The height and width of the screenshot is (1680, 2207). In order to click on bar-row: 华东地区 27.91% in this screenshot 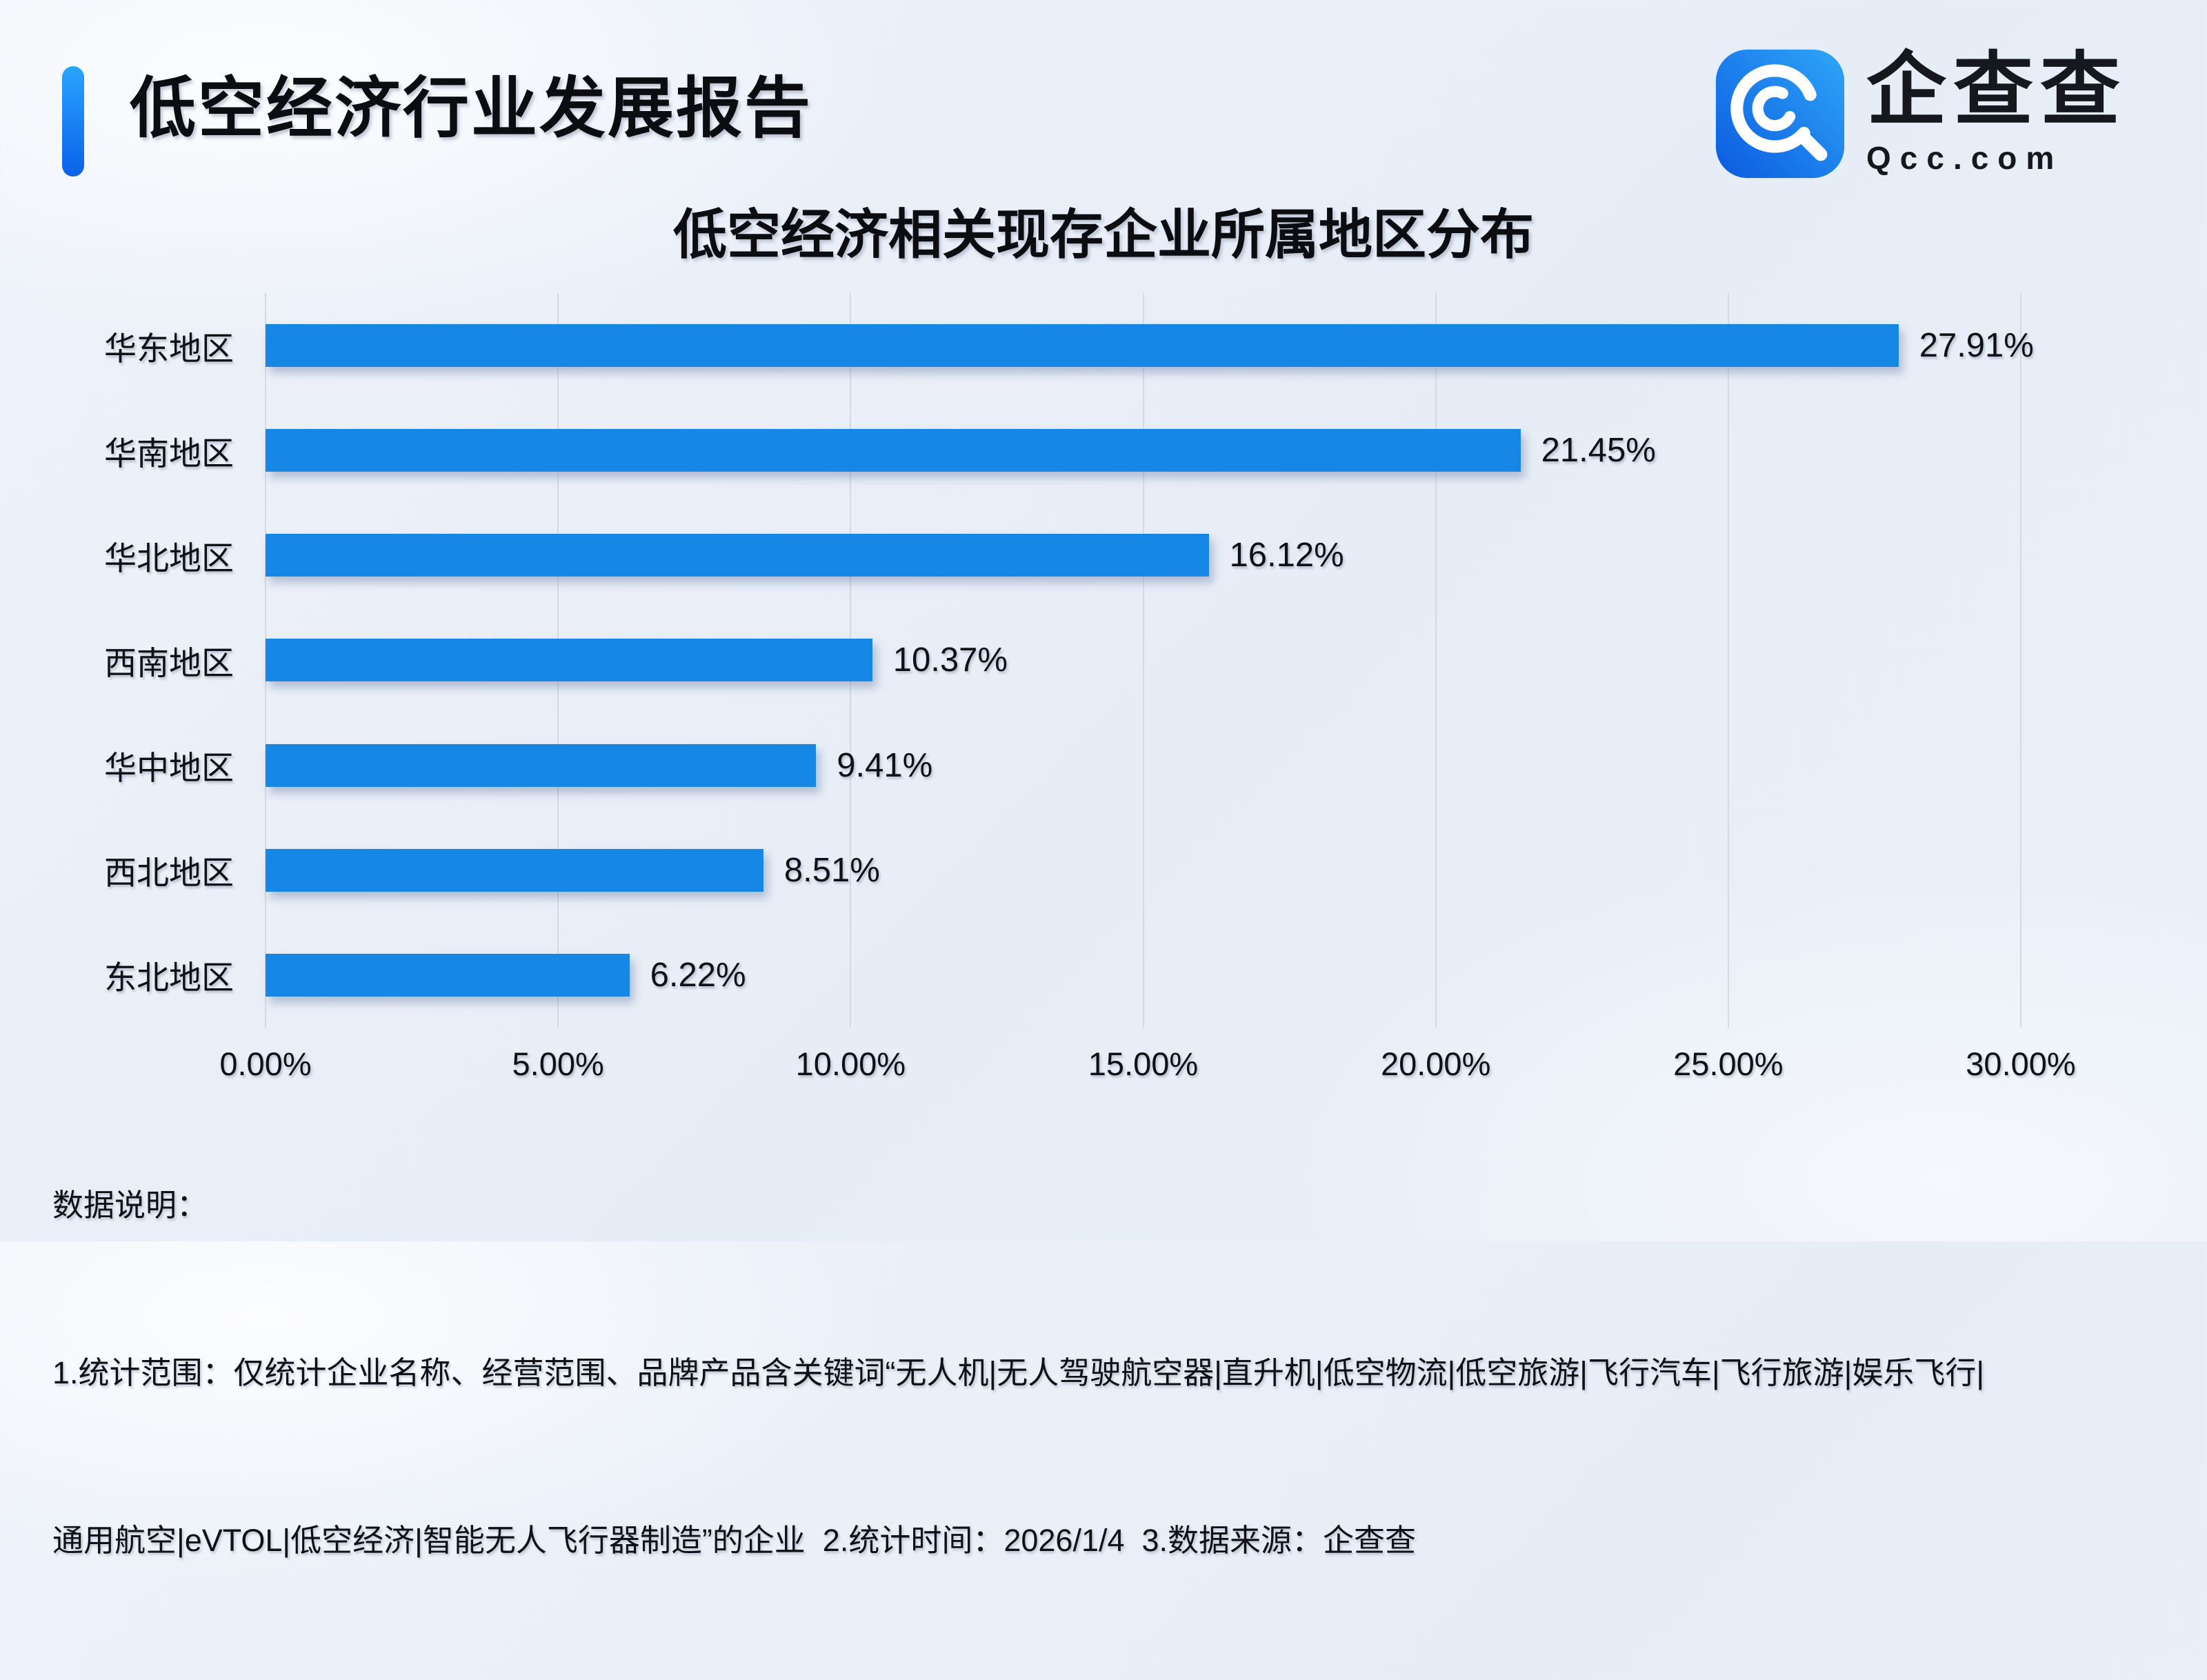, I will do `click(1069, 345)`.